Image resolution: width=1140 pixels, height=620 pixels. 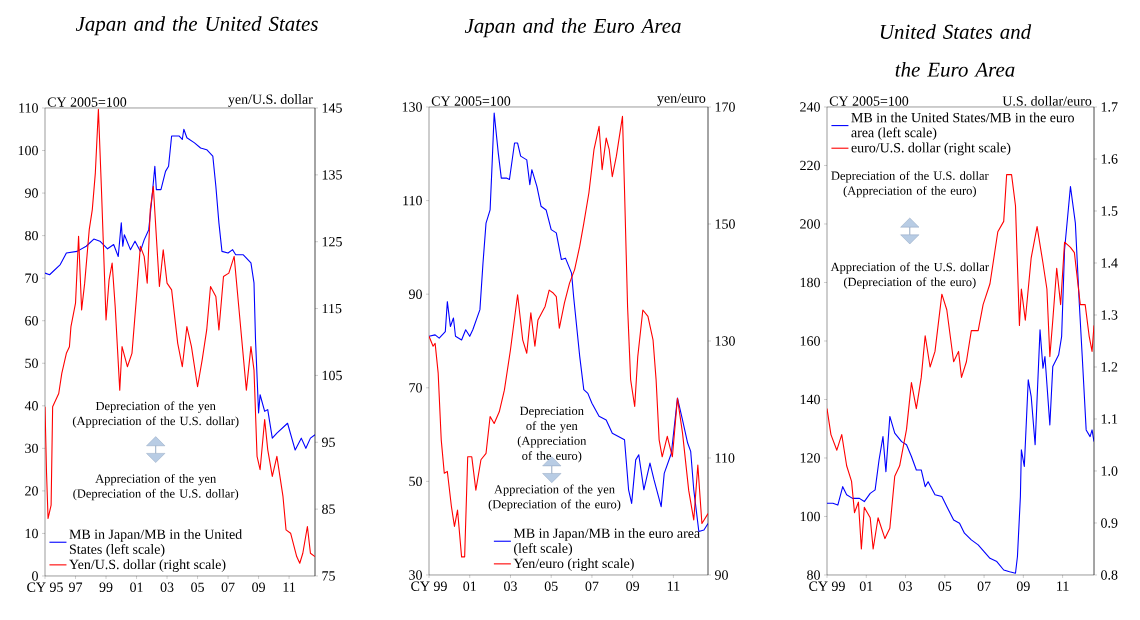 What do you see at coordinates (332, 108) in the screenshot?
I see `y2-tick-label: 145` at bounding box center [332, 108].